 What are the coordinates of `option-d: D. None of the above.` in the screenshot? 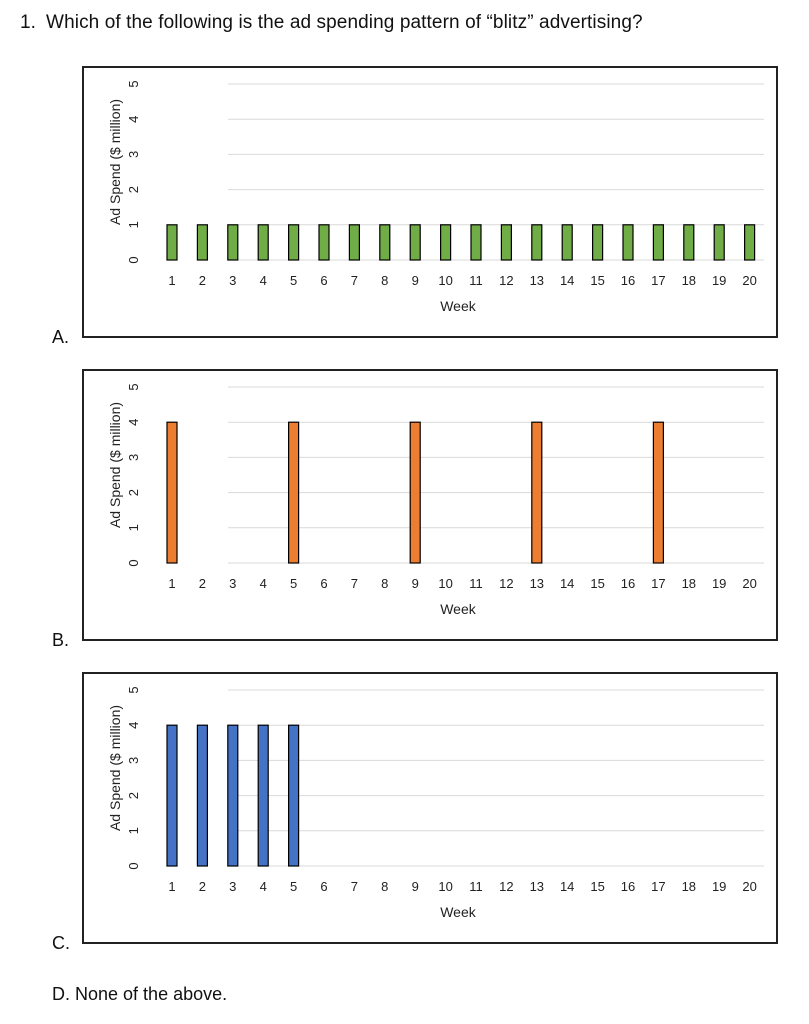 It's located at (139, 994).